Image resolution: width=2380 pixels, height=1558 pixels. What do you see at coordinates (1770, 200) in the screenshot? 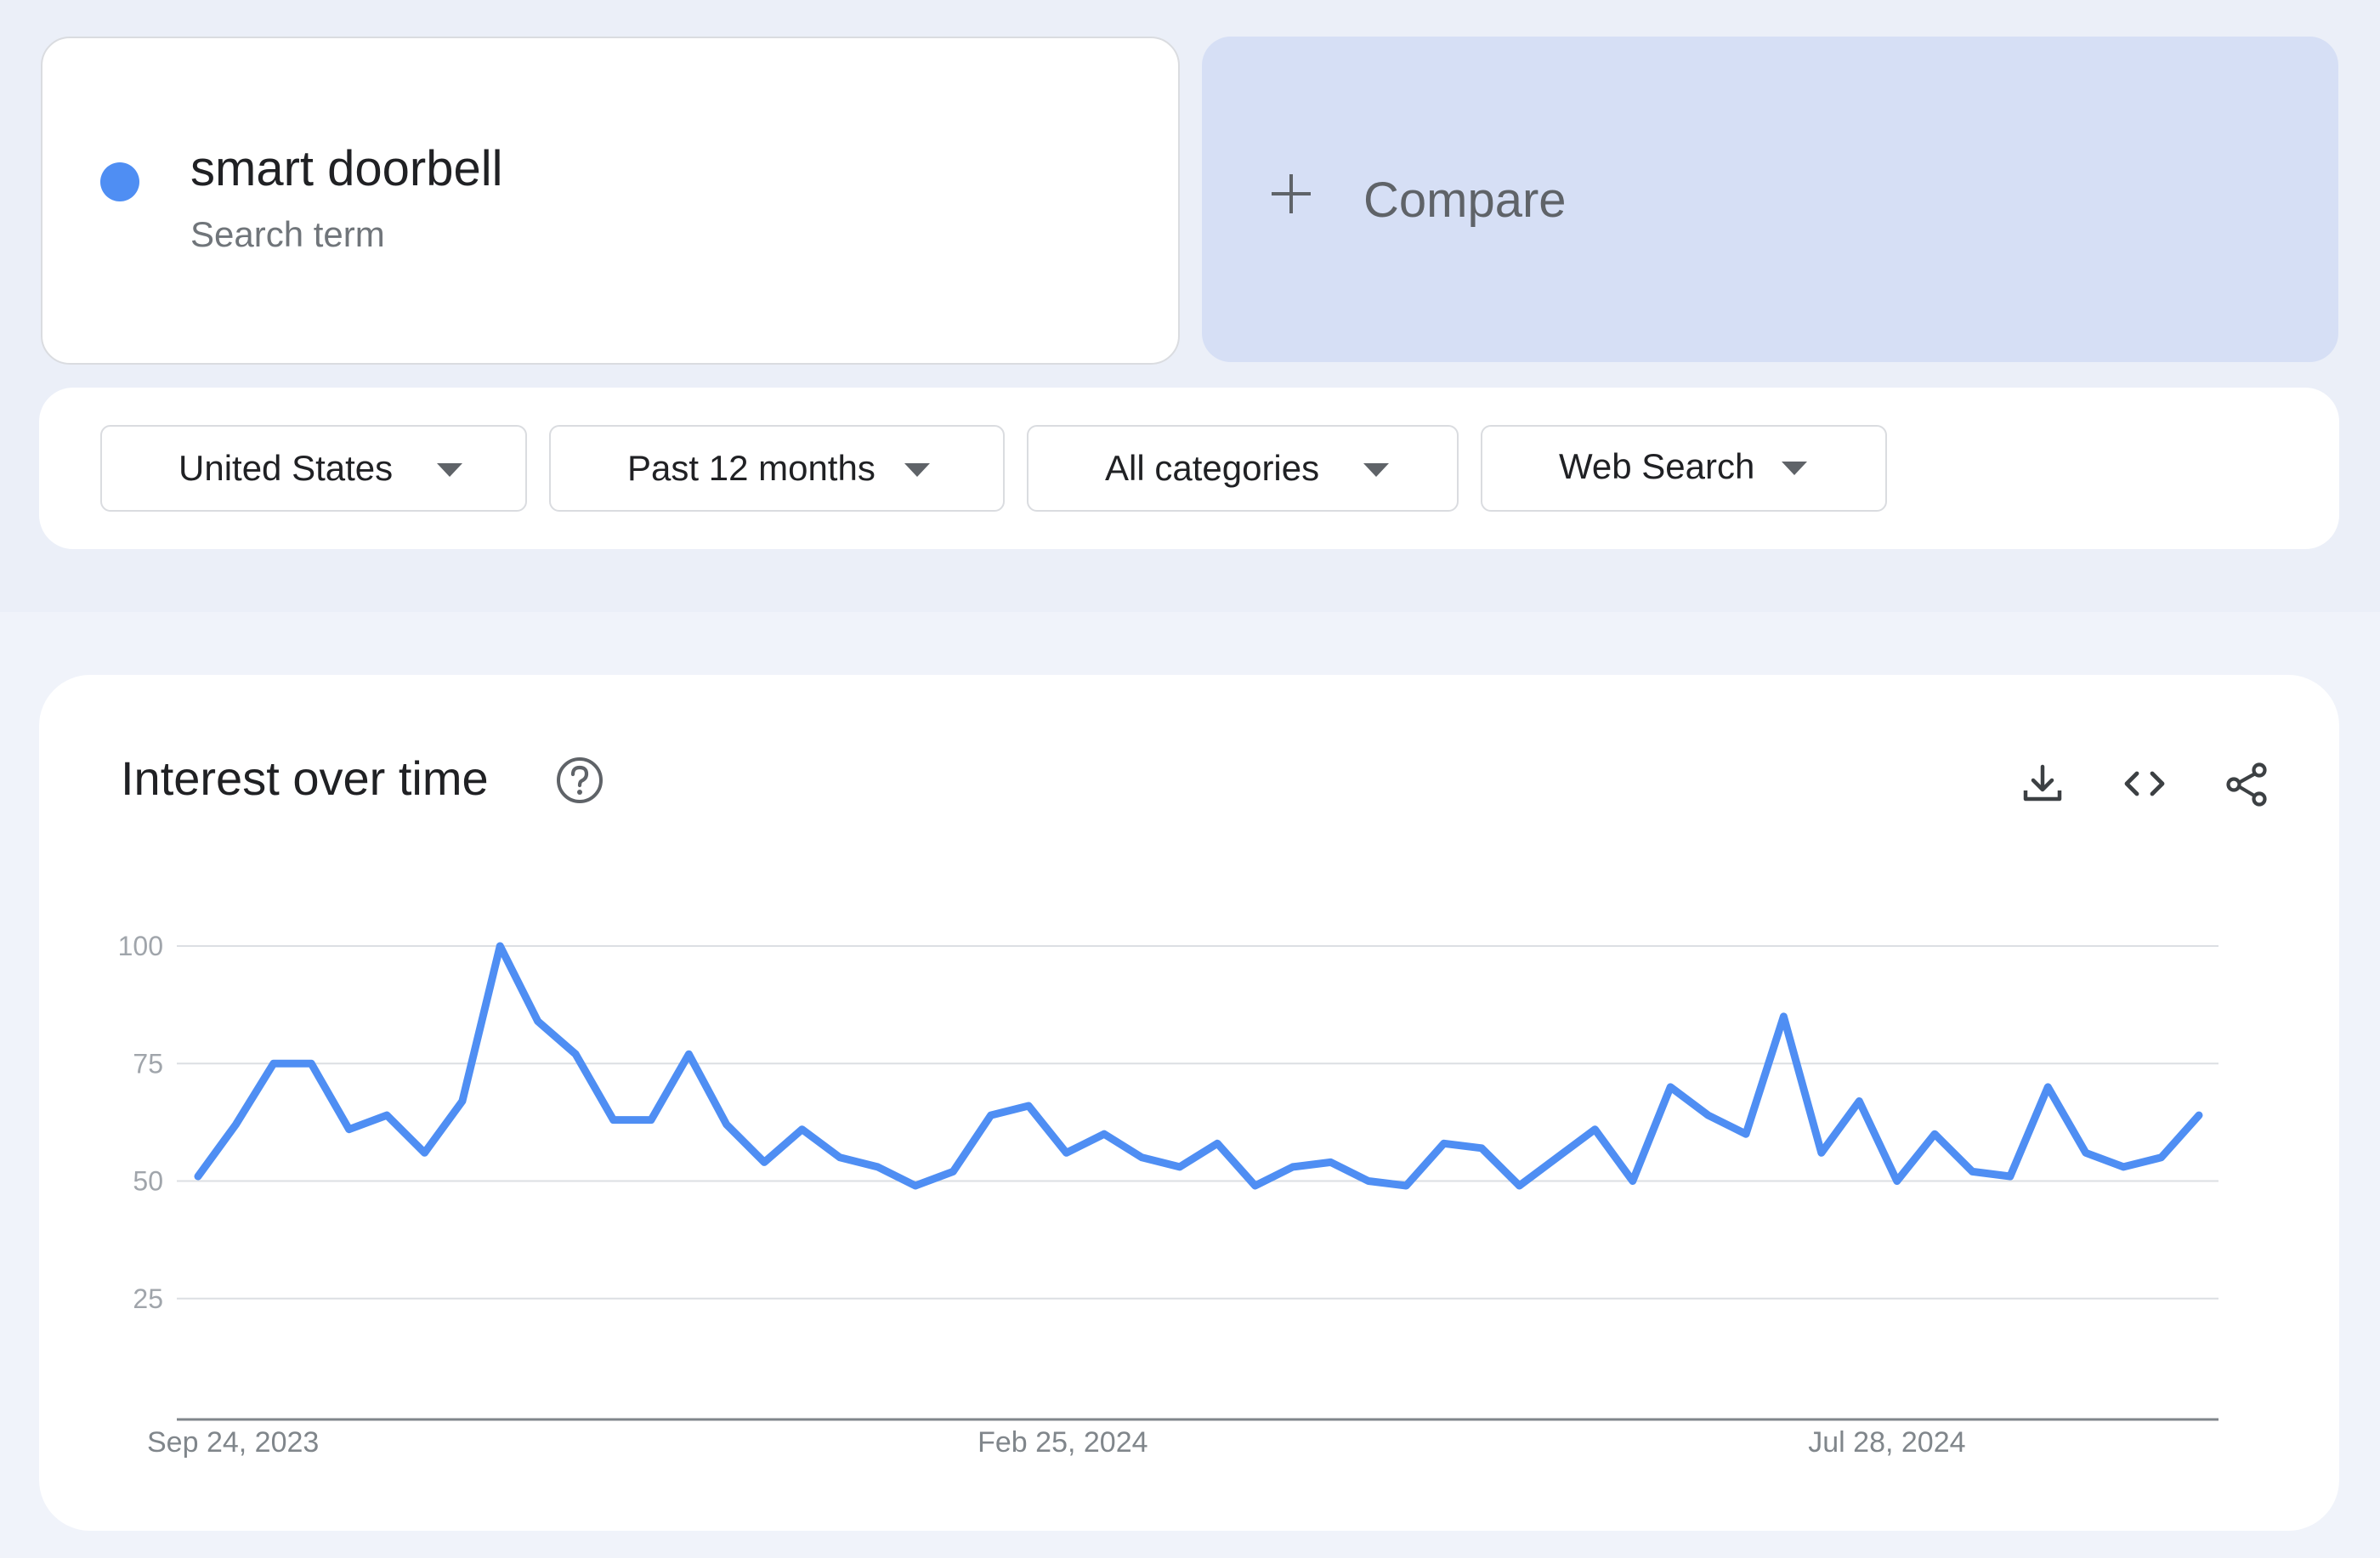
I see `compare-button: Compare` at bounding box center [1770, 200].